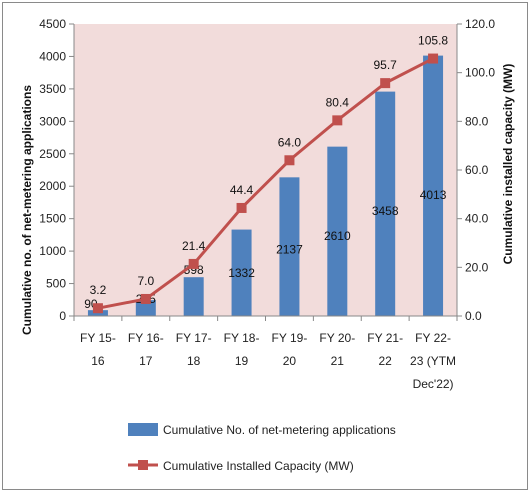 Image resolution: width=532 pixels, height=494 pixels. Describe the element at coordinates (480, 24) in the screenshot. I see `right-tick-label: 120.0` at that location.